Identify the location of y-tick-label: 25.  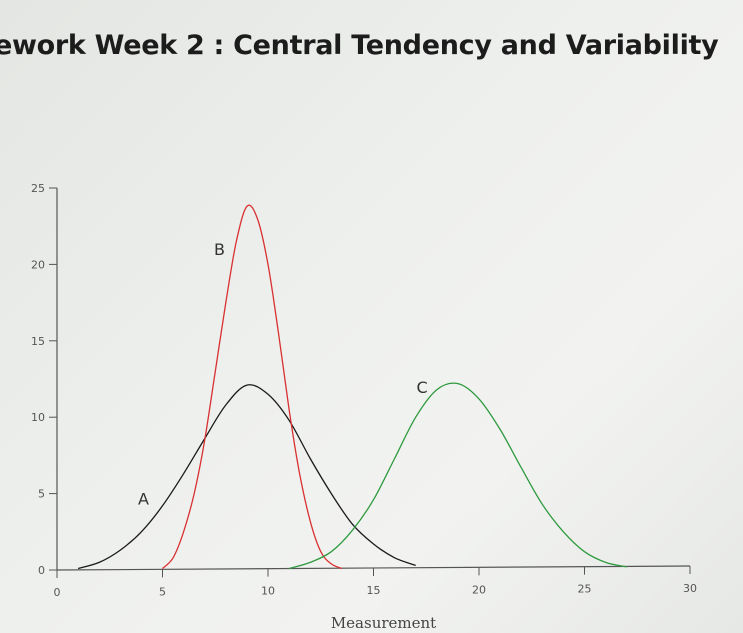
(38, 188).